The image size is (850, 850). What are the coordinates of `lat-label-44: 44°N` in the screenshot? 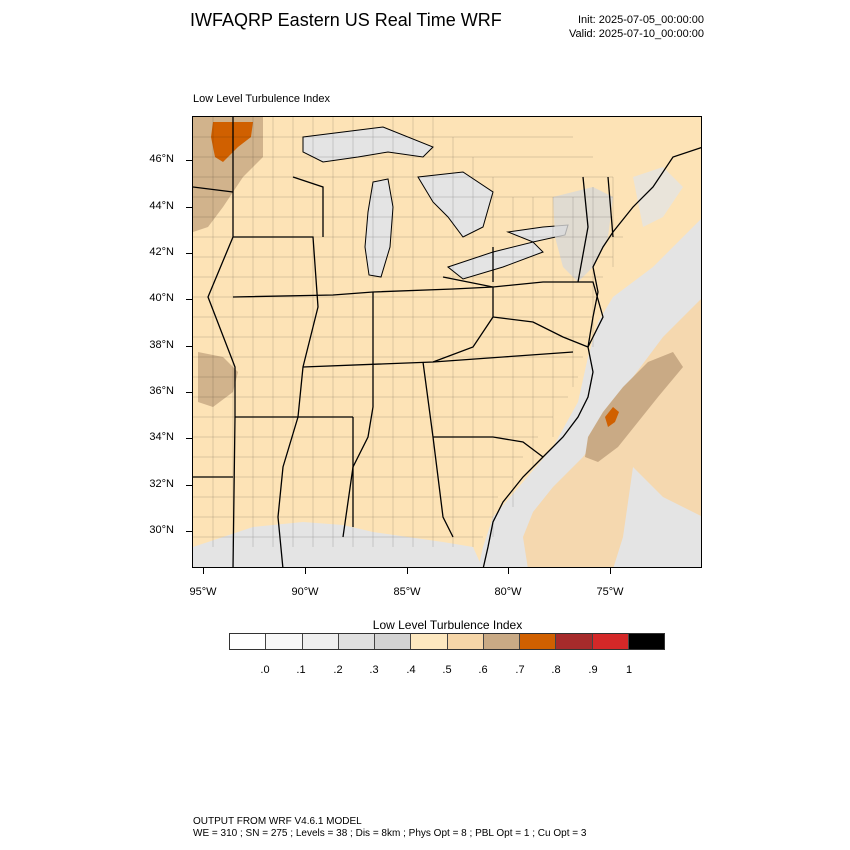 It's located at (161, 206).